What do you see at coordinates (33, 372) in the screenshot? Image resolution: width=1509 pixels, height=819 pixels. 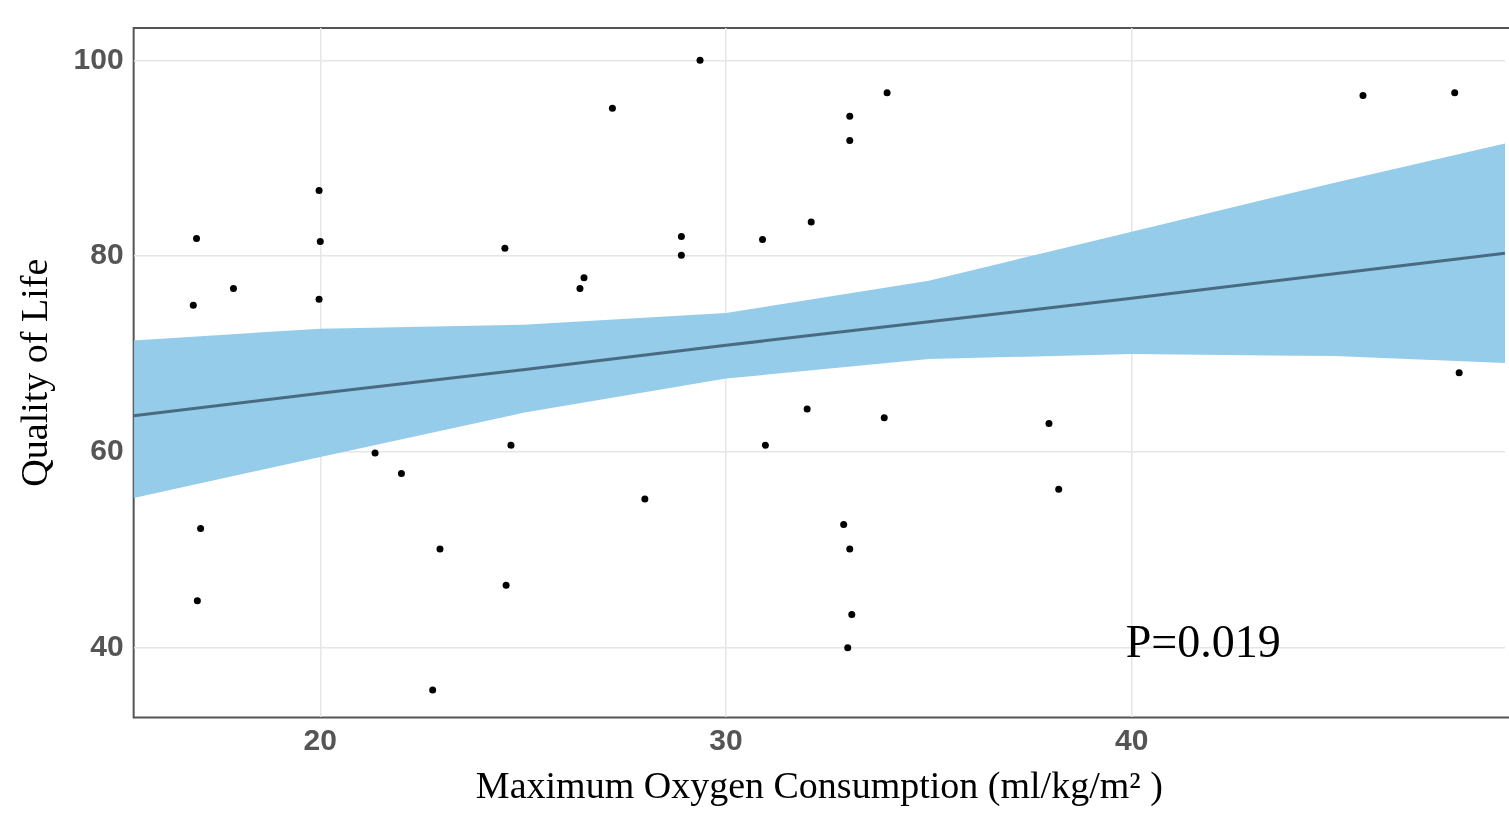 I see `y-axis-title: Quality of Life` at bounding box center [33, 372].